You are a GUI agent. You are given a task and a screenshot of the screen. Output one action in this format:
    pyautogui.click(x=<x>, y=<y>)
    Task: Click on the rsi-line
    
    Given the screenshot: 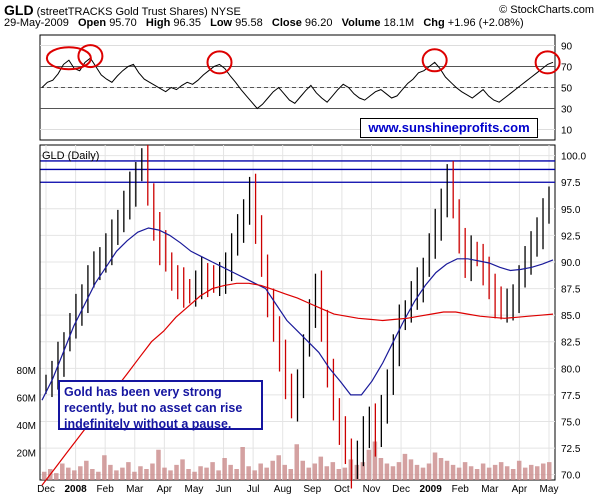 What is the action you would take?
    pyautogui.click(x=297, y=83)
    